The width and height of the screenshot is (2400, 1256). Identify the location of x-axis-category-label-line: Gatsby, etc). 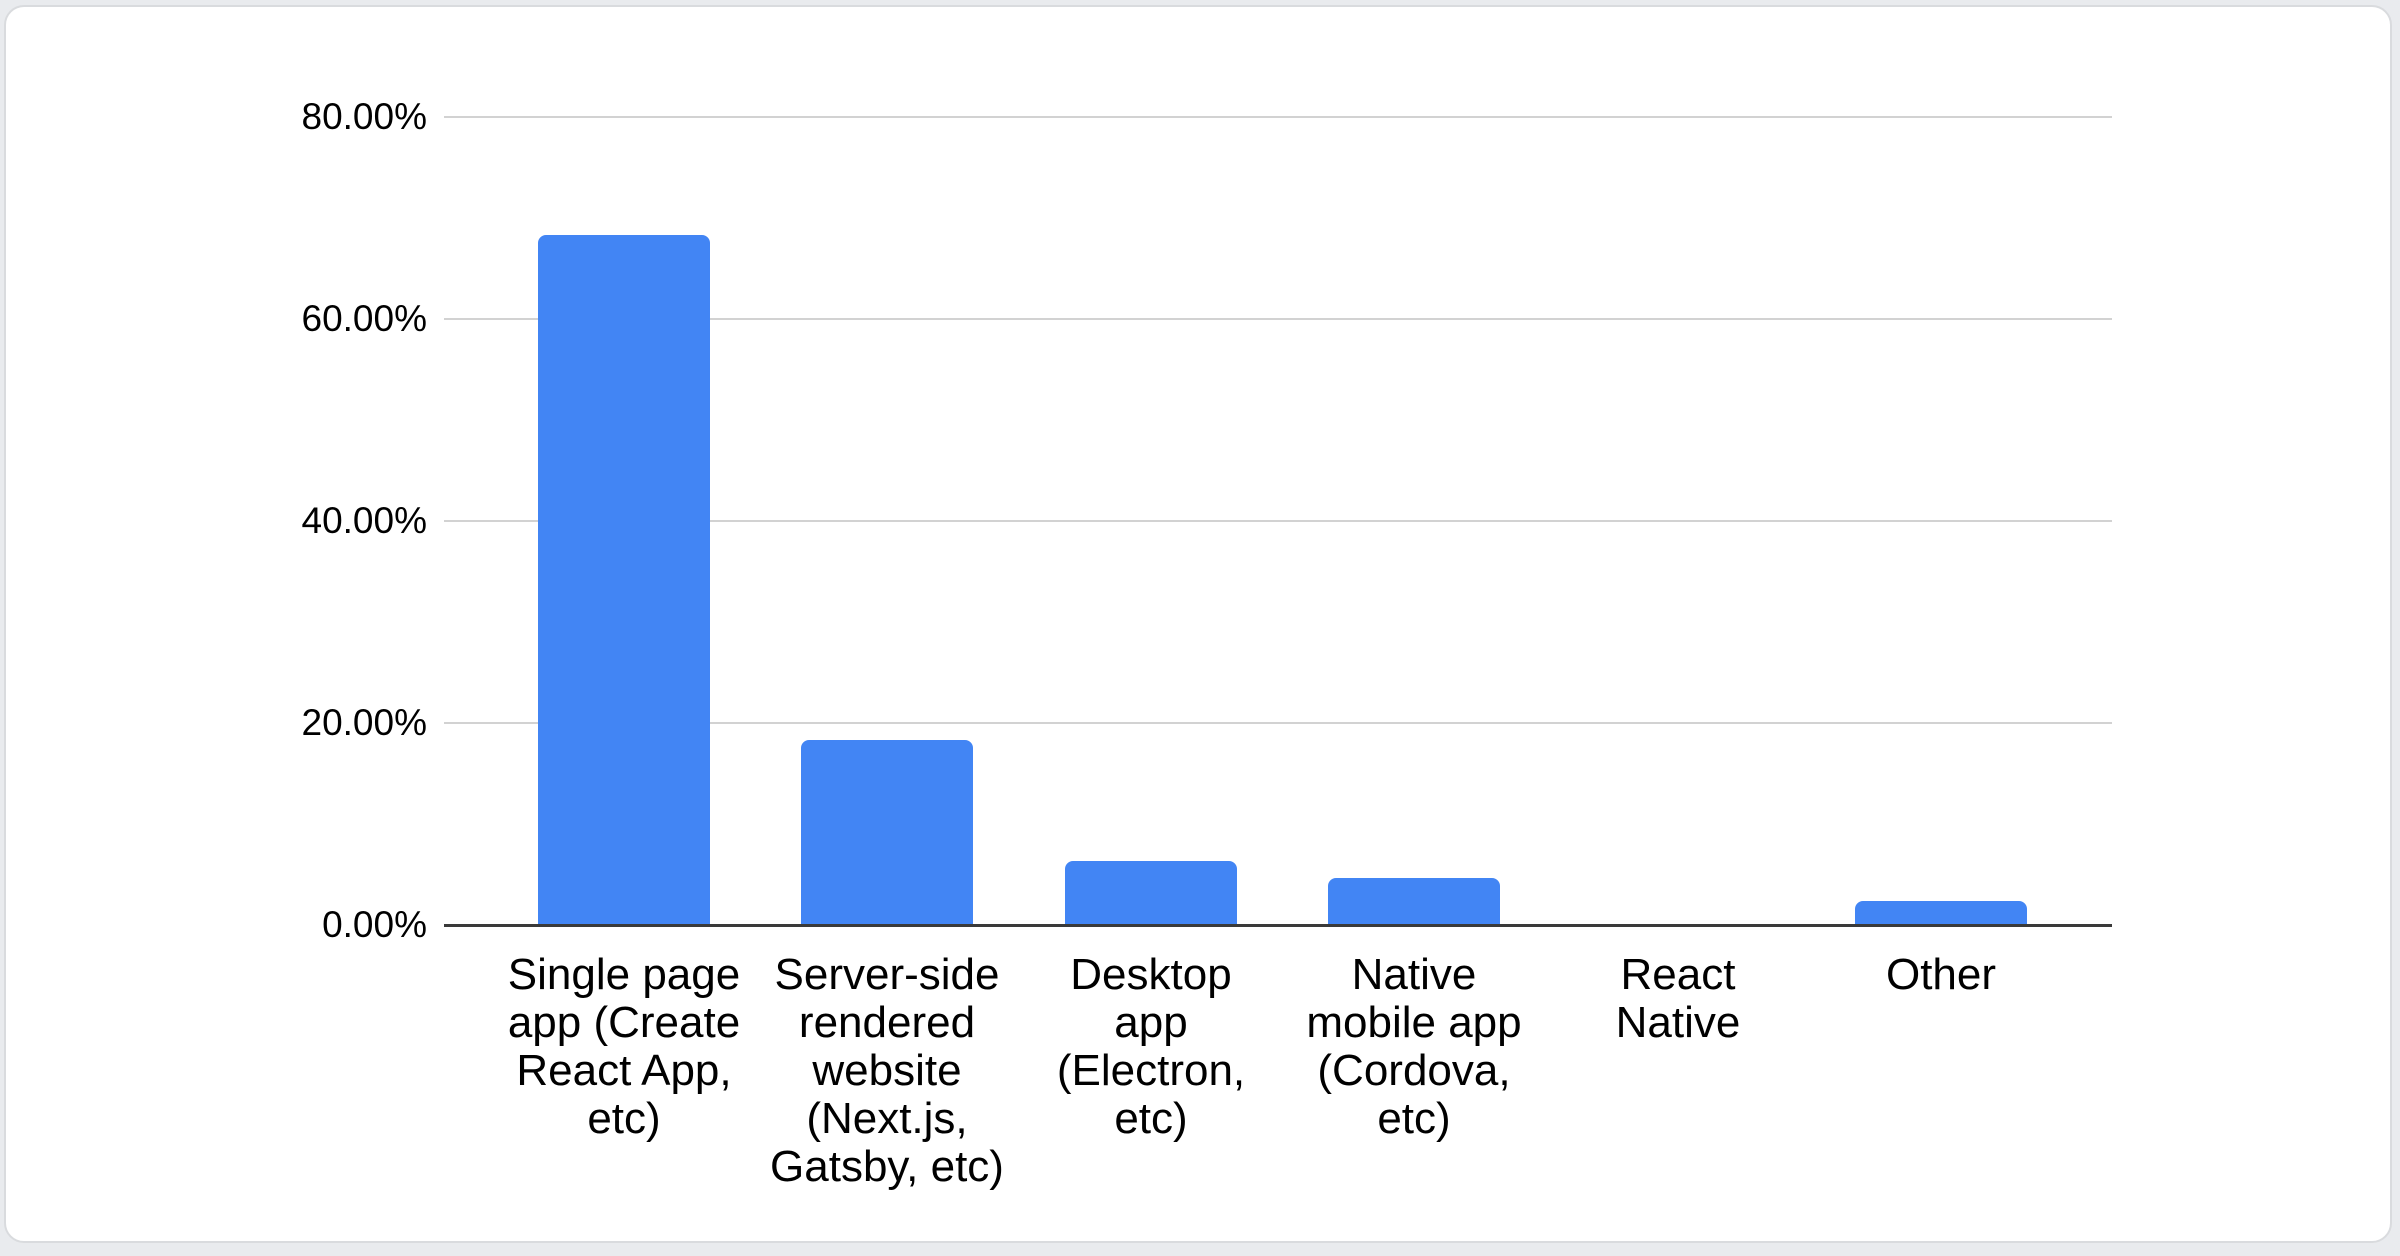
(887, 1166).